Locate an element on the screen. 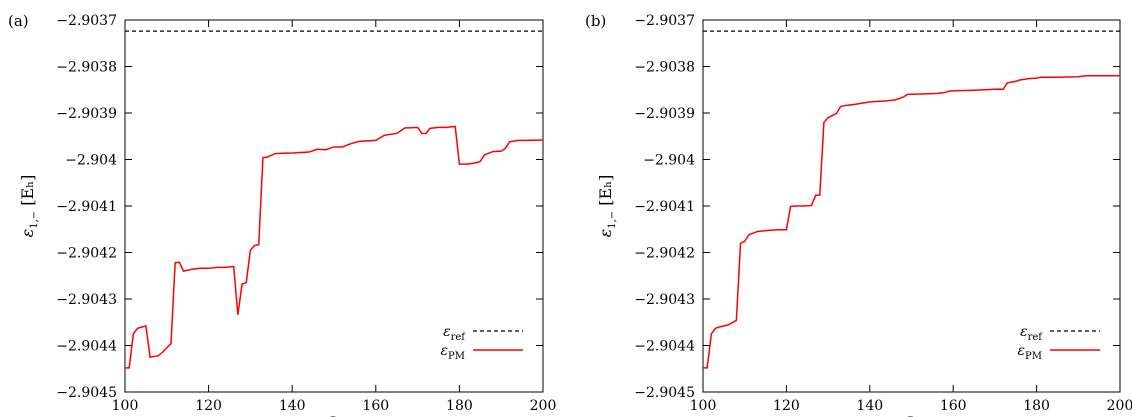  panel-label: (b) is located at coordinates (595, 21).